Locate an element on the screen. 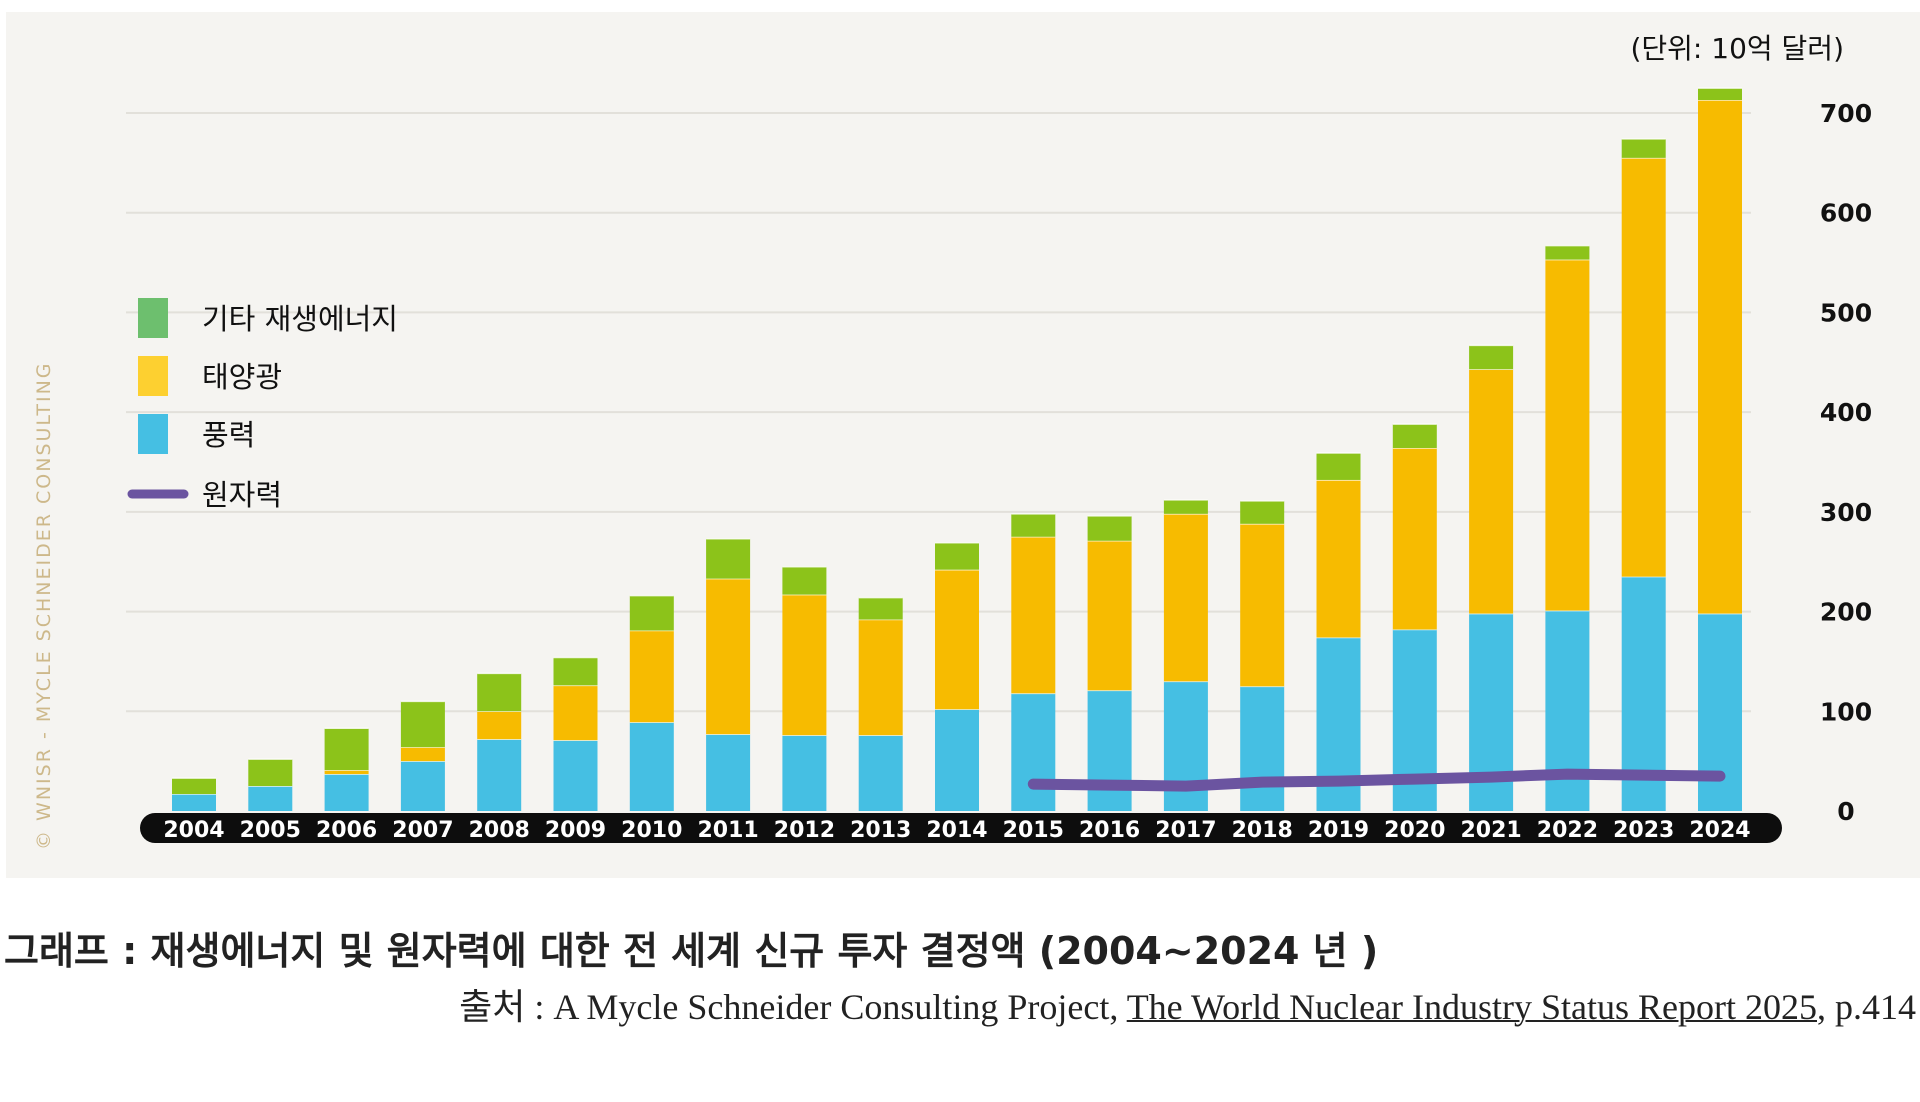 The width and height of the screenshot is (1920, 1102). x-tick-label: 2020 is located at coordinates (1414, 830).